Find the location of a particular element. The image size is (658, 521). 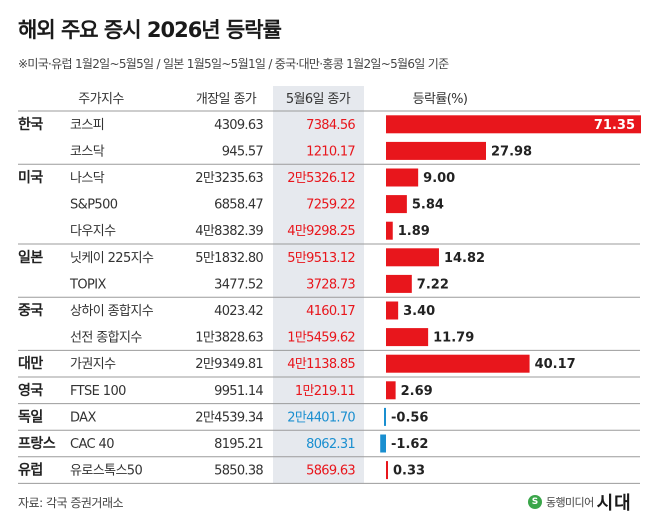

change-label: -1.62 is located at coordinates (409, 444).